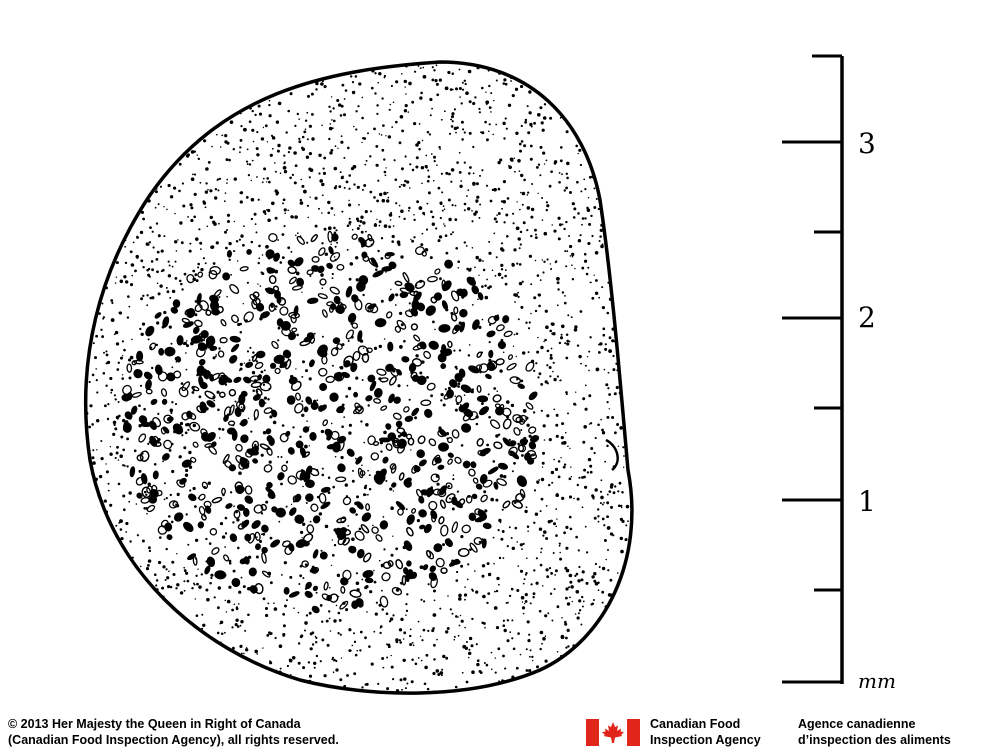 The height and width of the screenshot is (752, 988). Describe the element at coordinates (612, 454) in the screenshot. I see `seed-hilum-notch` at that location.